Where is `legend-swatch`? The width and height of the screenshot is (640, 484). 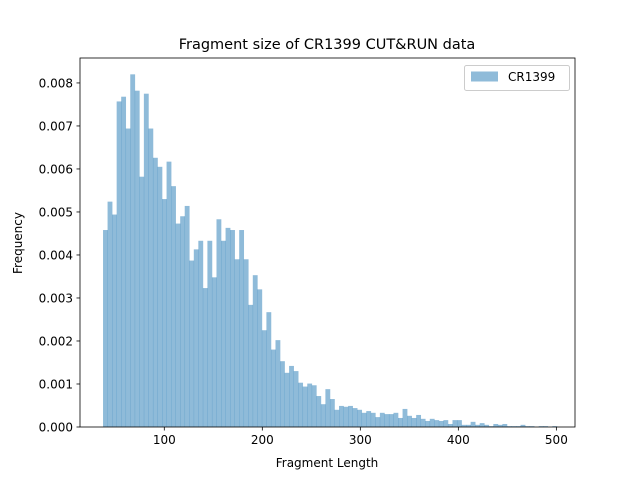 legend-swatch is located at coordinates (484, 76).